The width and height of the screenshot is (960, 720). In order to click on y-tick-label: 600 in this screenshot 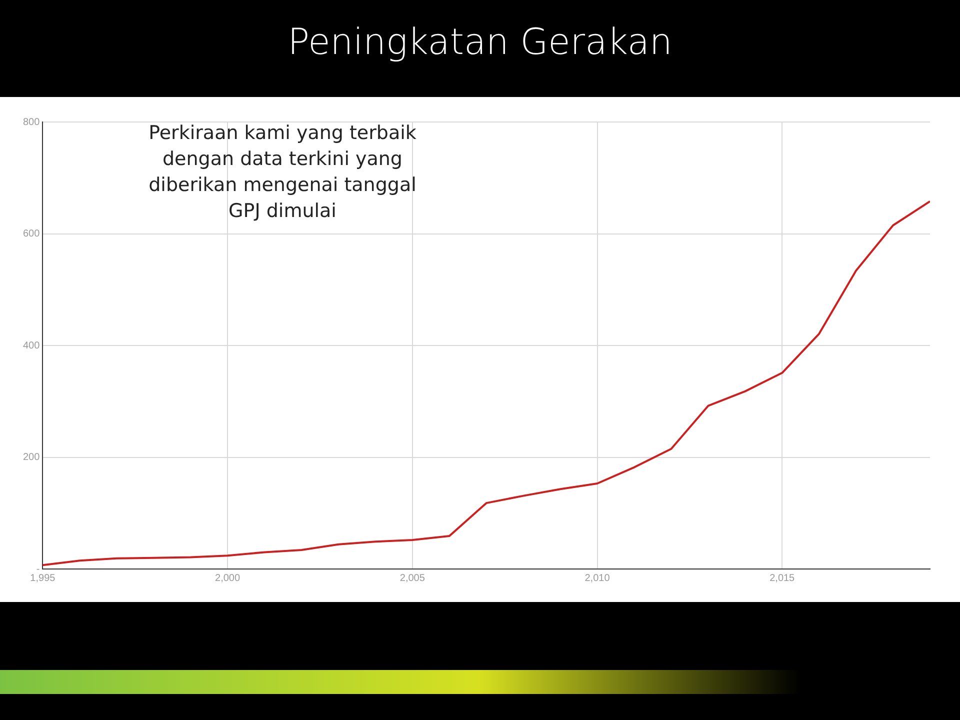, I will do `click(31, 234)`.